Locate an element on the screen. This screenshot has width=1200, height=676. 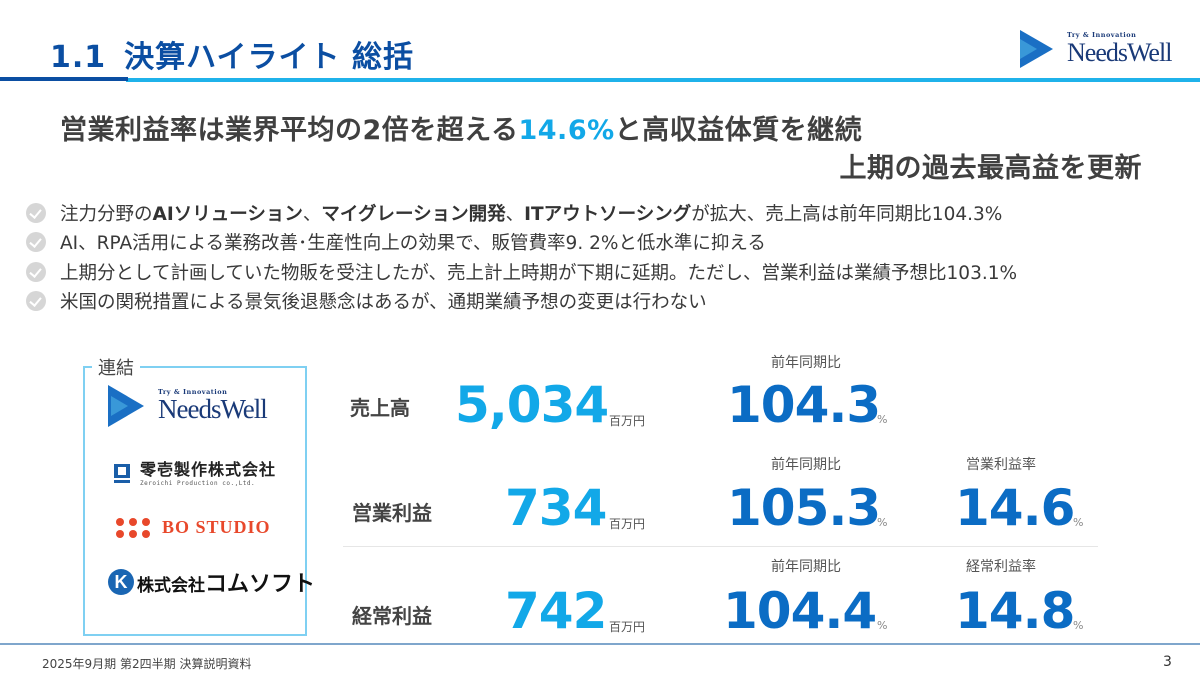
headline-line-2: 上期の過去最高益を更新 is located at coordinates (990, 168).